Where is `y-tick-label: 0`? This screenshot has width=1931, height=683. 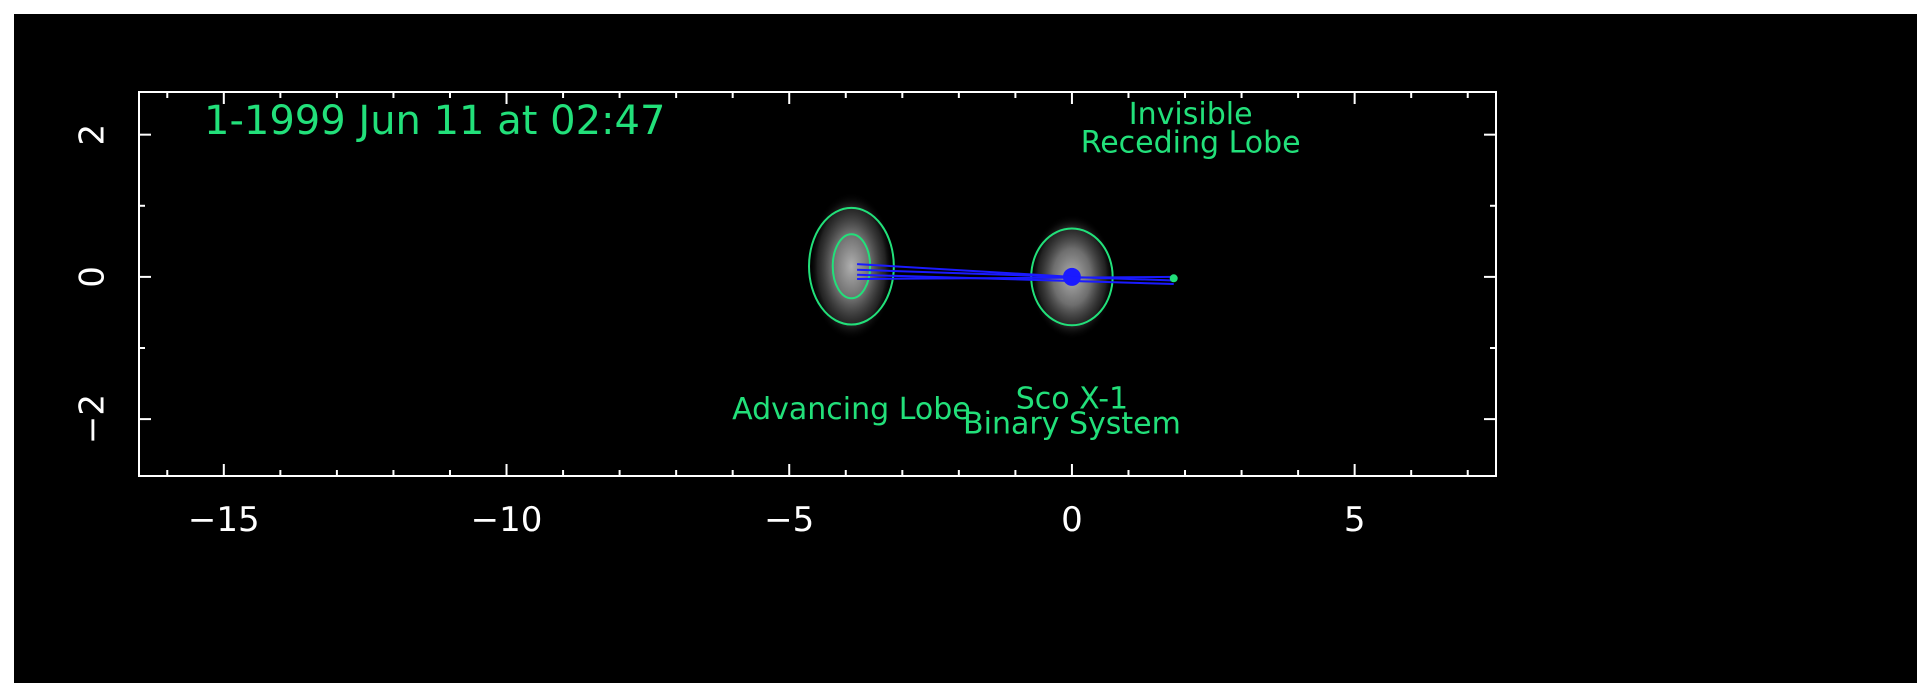
y-tick-label: 0 is located at coordinates (93, 277).